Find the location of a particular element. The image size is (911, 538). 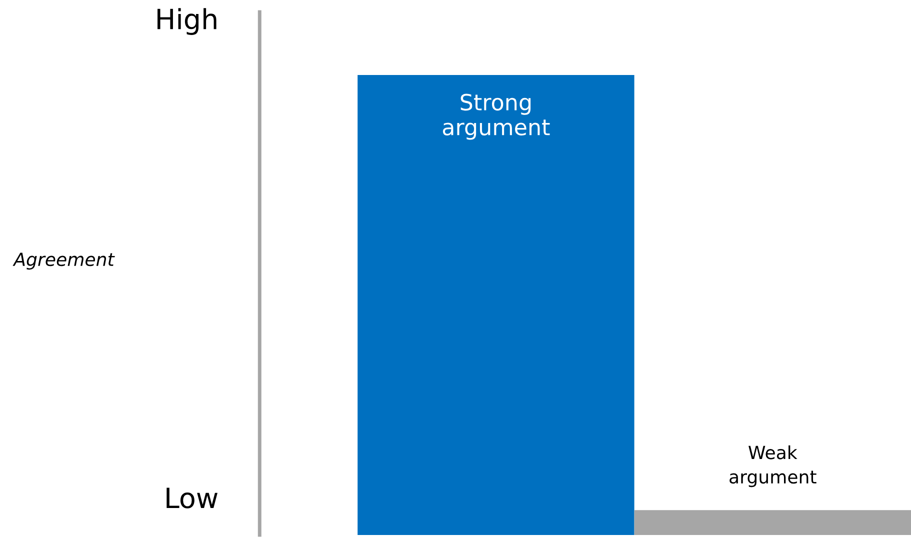

text: Agreement is located at coordinates (63, 261).